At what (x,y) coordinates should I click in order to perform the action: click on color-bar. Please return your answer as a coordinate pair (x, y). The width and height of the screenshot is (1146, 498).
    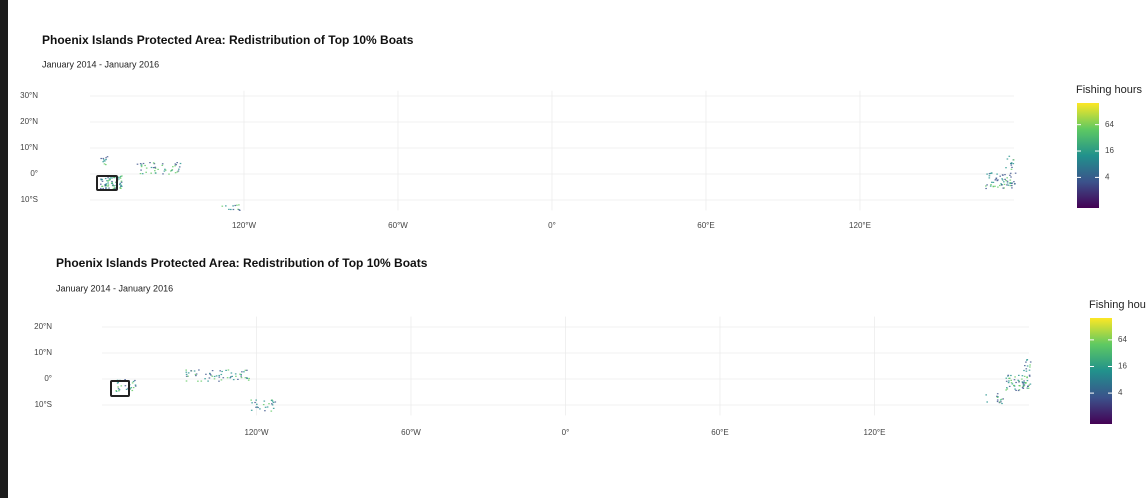
    Looking at the image, I should click on (1101, 371).